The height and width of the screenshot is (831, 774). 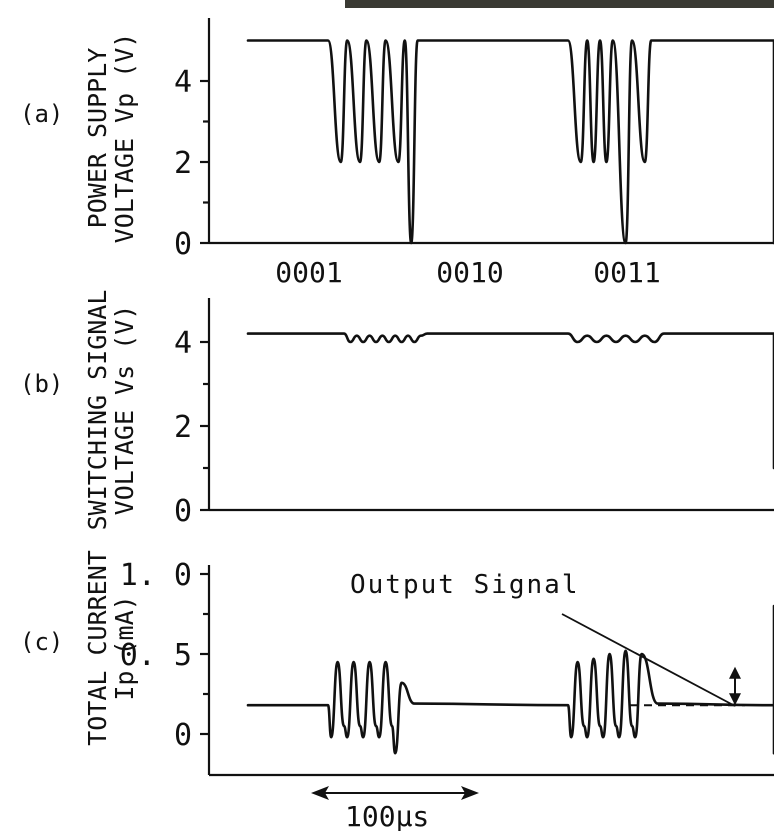 What do you see at coordinates (735, 672) in the screenshot?
I see `output-arrow-head-top` at bounding box center [735, 672].